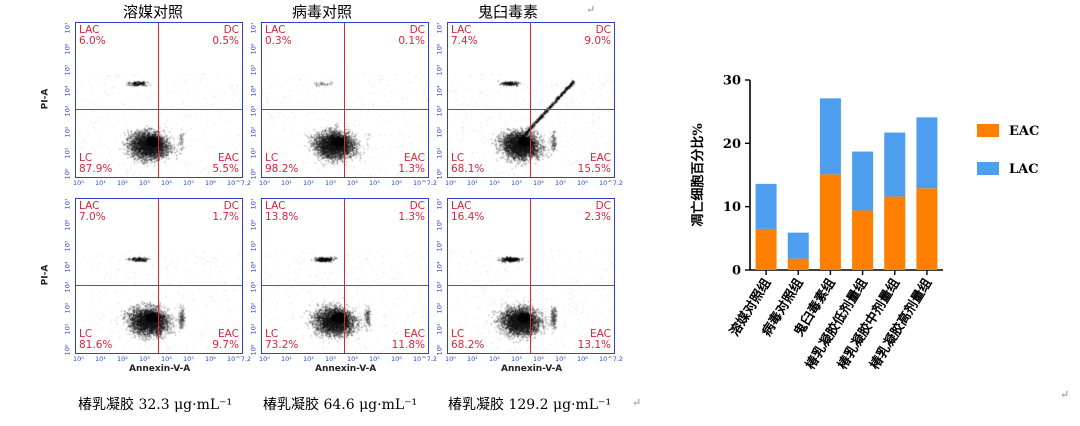 Image resolution: width=1080 pixels, height=426 pixels. I want to click on quadrant-percent: 2.3%, so click(597, 217).